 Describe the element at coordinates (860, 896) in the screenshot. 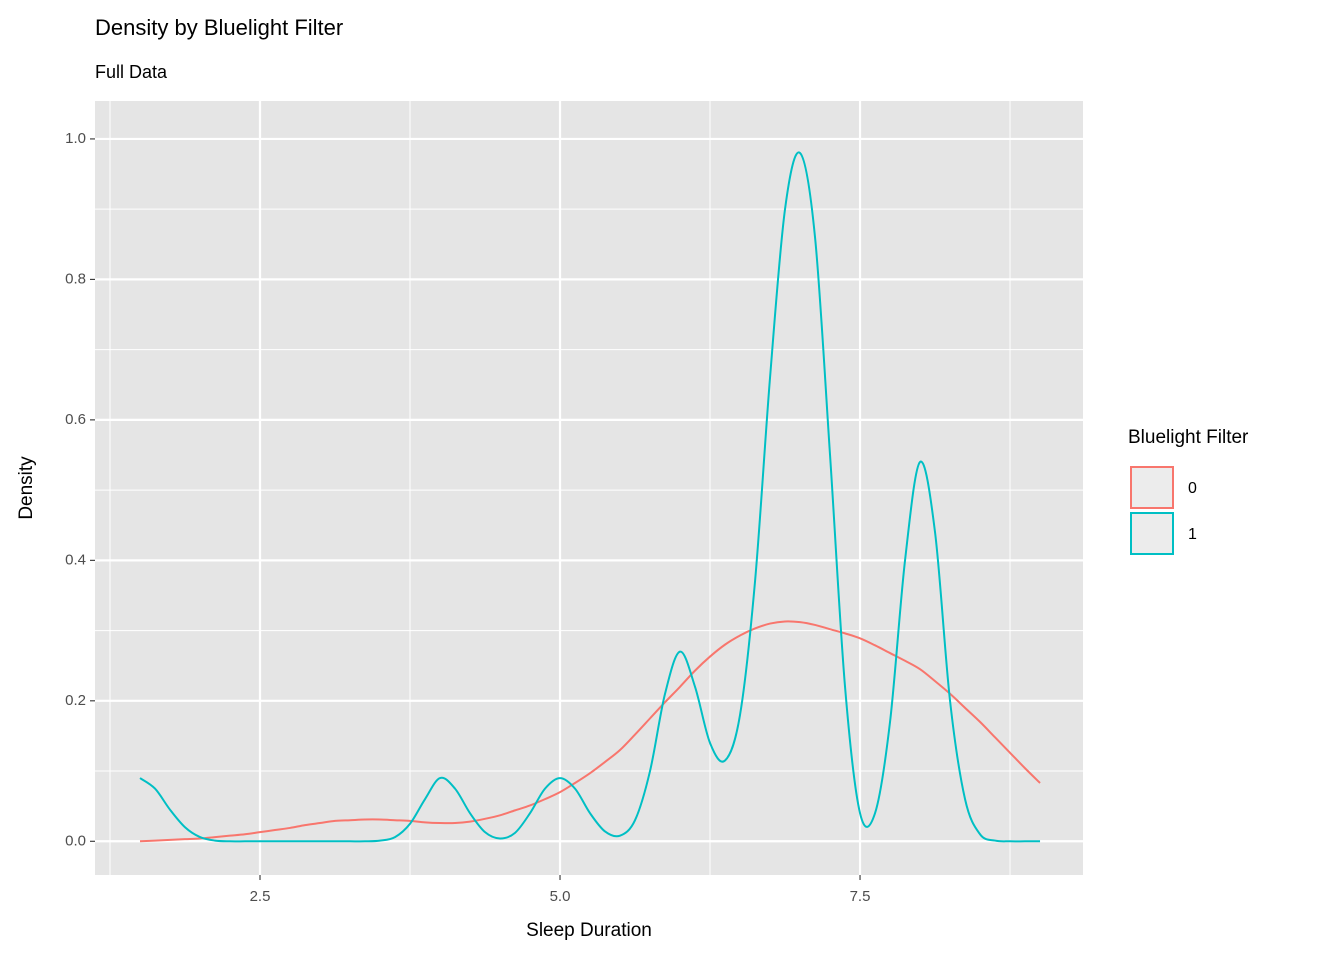

I see `x-tick-label: 7.5` at that location.